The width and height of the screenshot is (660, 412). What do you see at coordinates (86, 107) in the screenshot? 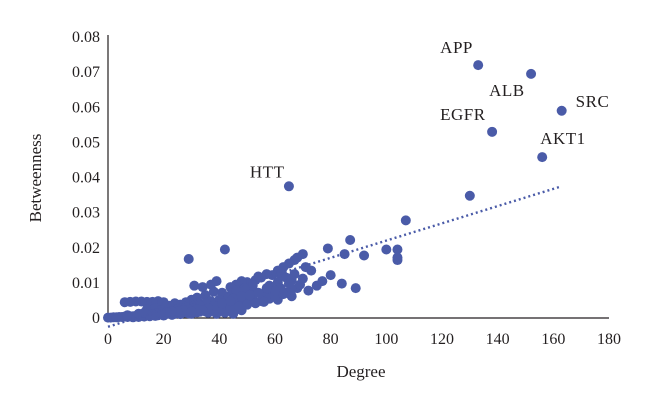
I see `y-tick-label: 0.06` at bounding box center [86, 107].